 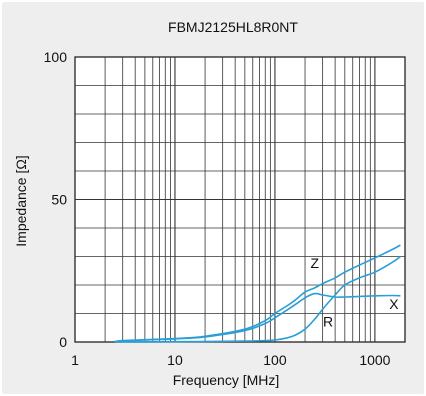 What do you see at coordinates (175, 360) in the screenshot?
I see `x-tick-label: 10` at bounding box center [175, 360].